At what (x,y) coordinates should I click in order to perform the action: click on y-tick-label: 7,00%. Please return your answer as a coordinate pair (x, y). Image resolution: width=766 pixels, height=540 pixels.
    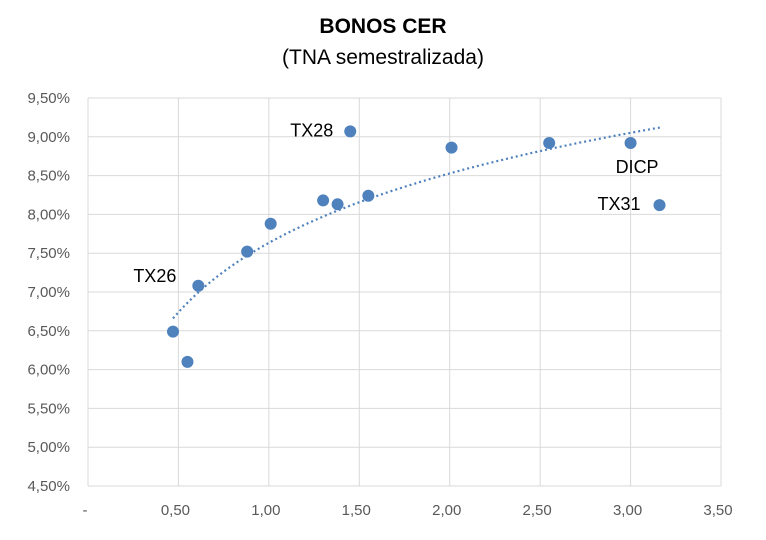
    Looking at the image, I should click on (48, 292).